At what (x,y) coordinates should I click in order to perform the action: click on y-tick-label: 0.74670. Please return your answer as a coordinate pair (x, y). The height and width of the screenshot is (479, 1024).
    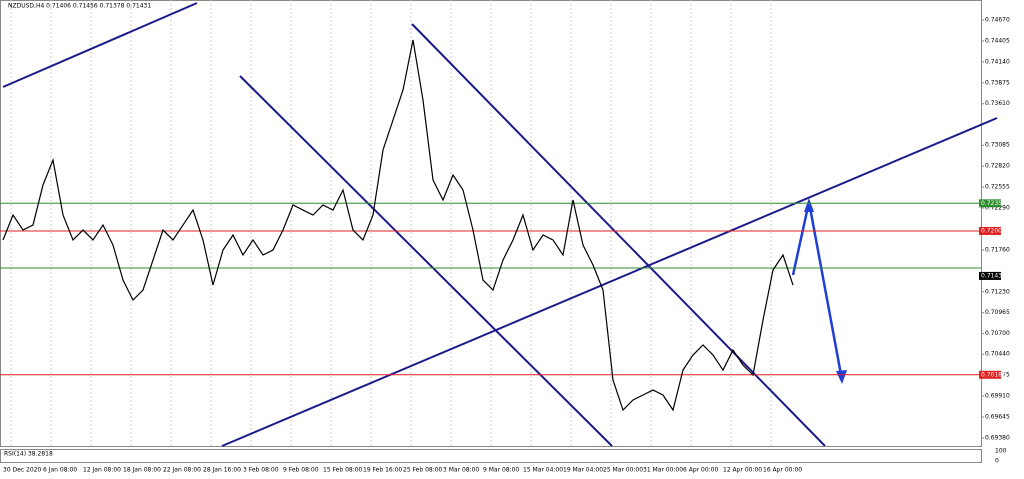
    Looking at the image, I should click on (997, 19).